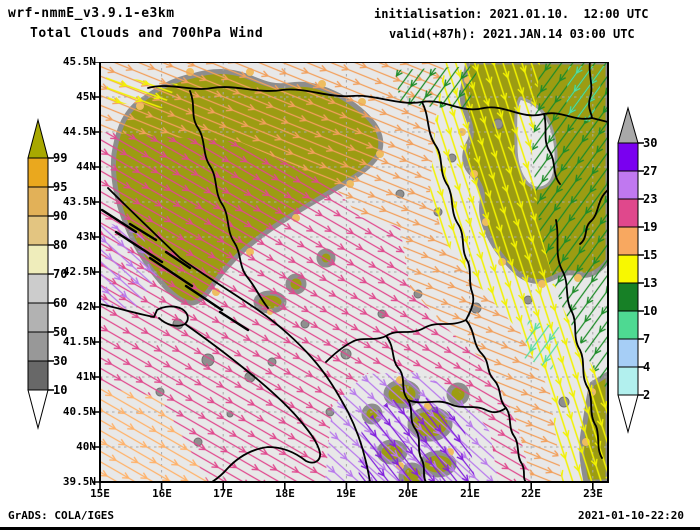 The width and height of the screenshot is (700, 530). I want to click on init-time: initialisation: 2021.01.10. 12:00 UTC, so click(511, 14).